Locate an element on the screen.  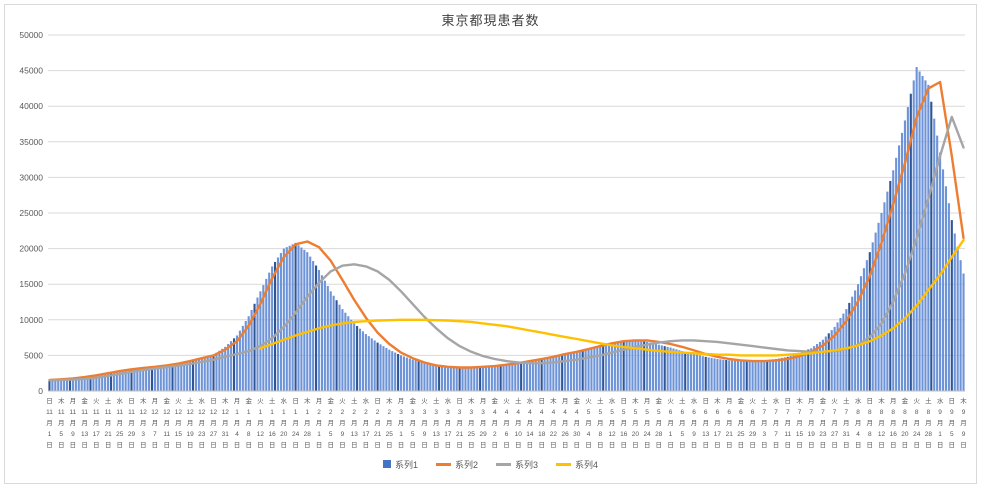
svg-text: 5000 is located at coordinates (33, 355).